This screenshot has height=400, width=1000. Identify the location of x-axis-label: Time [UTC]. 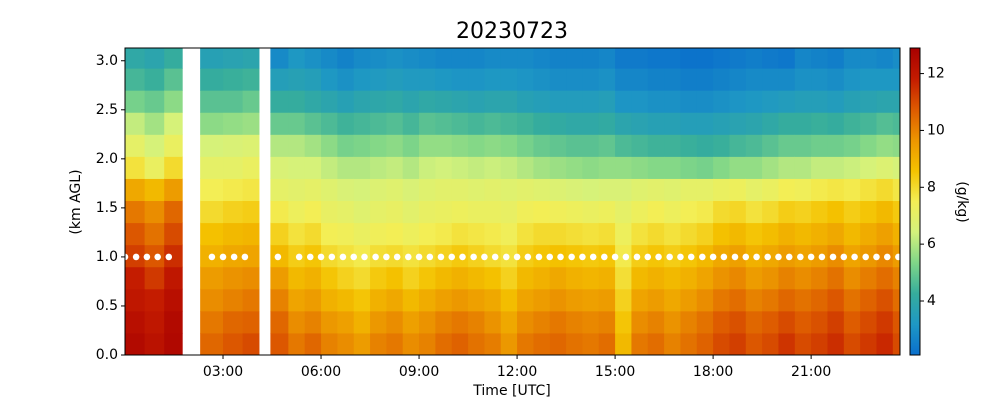
(511, 391).